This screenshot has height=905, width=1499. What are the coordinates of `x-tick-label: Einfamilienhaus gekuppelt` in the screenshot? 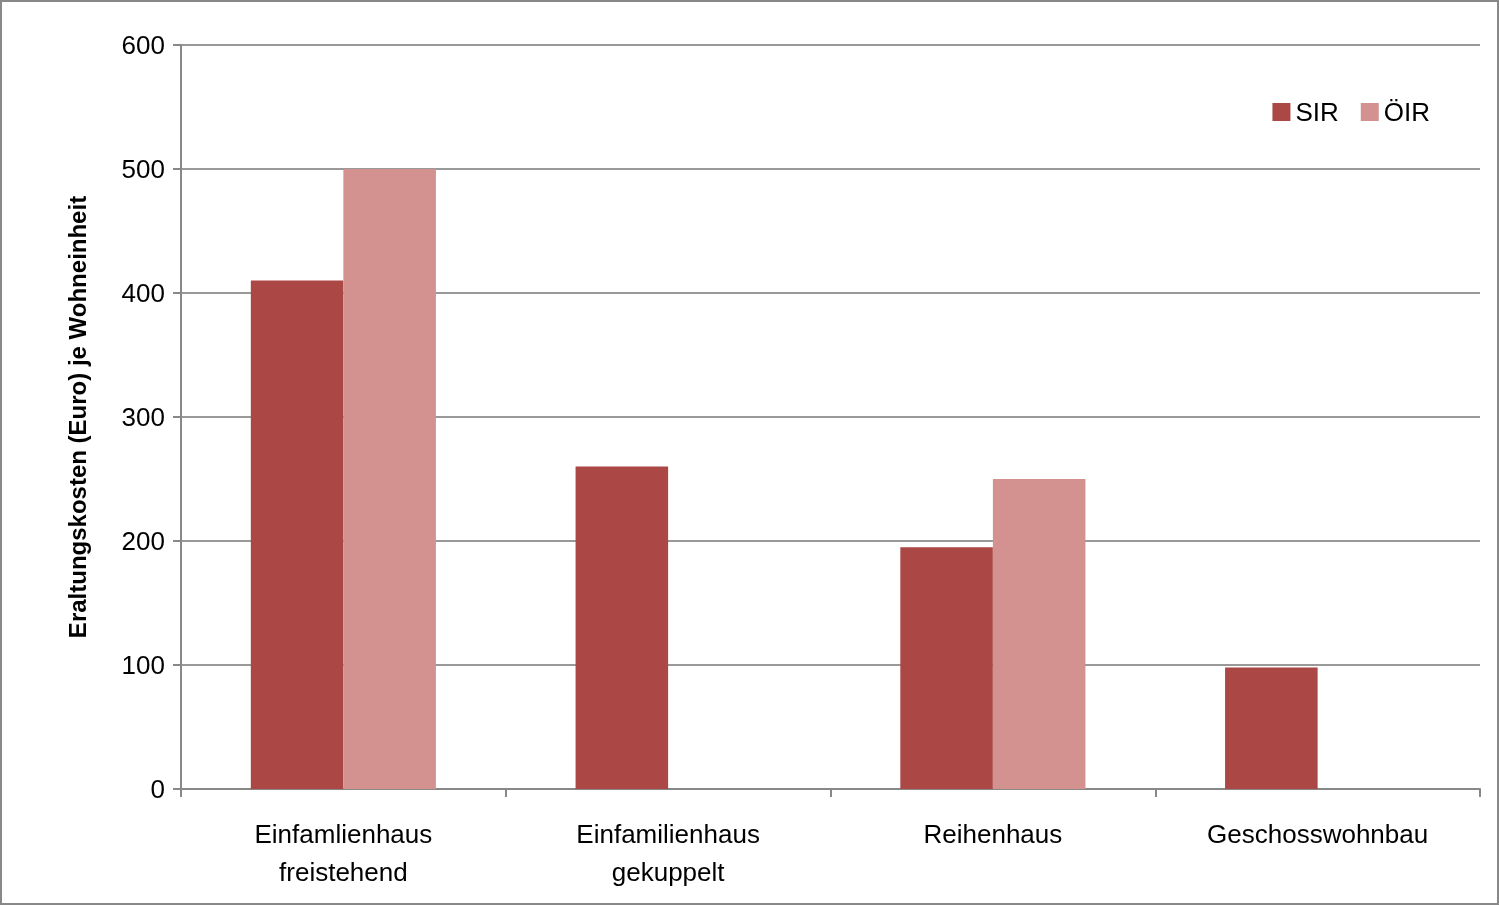 It's located at (668, 853).